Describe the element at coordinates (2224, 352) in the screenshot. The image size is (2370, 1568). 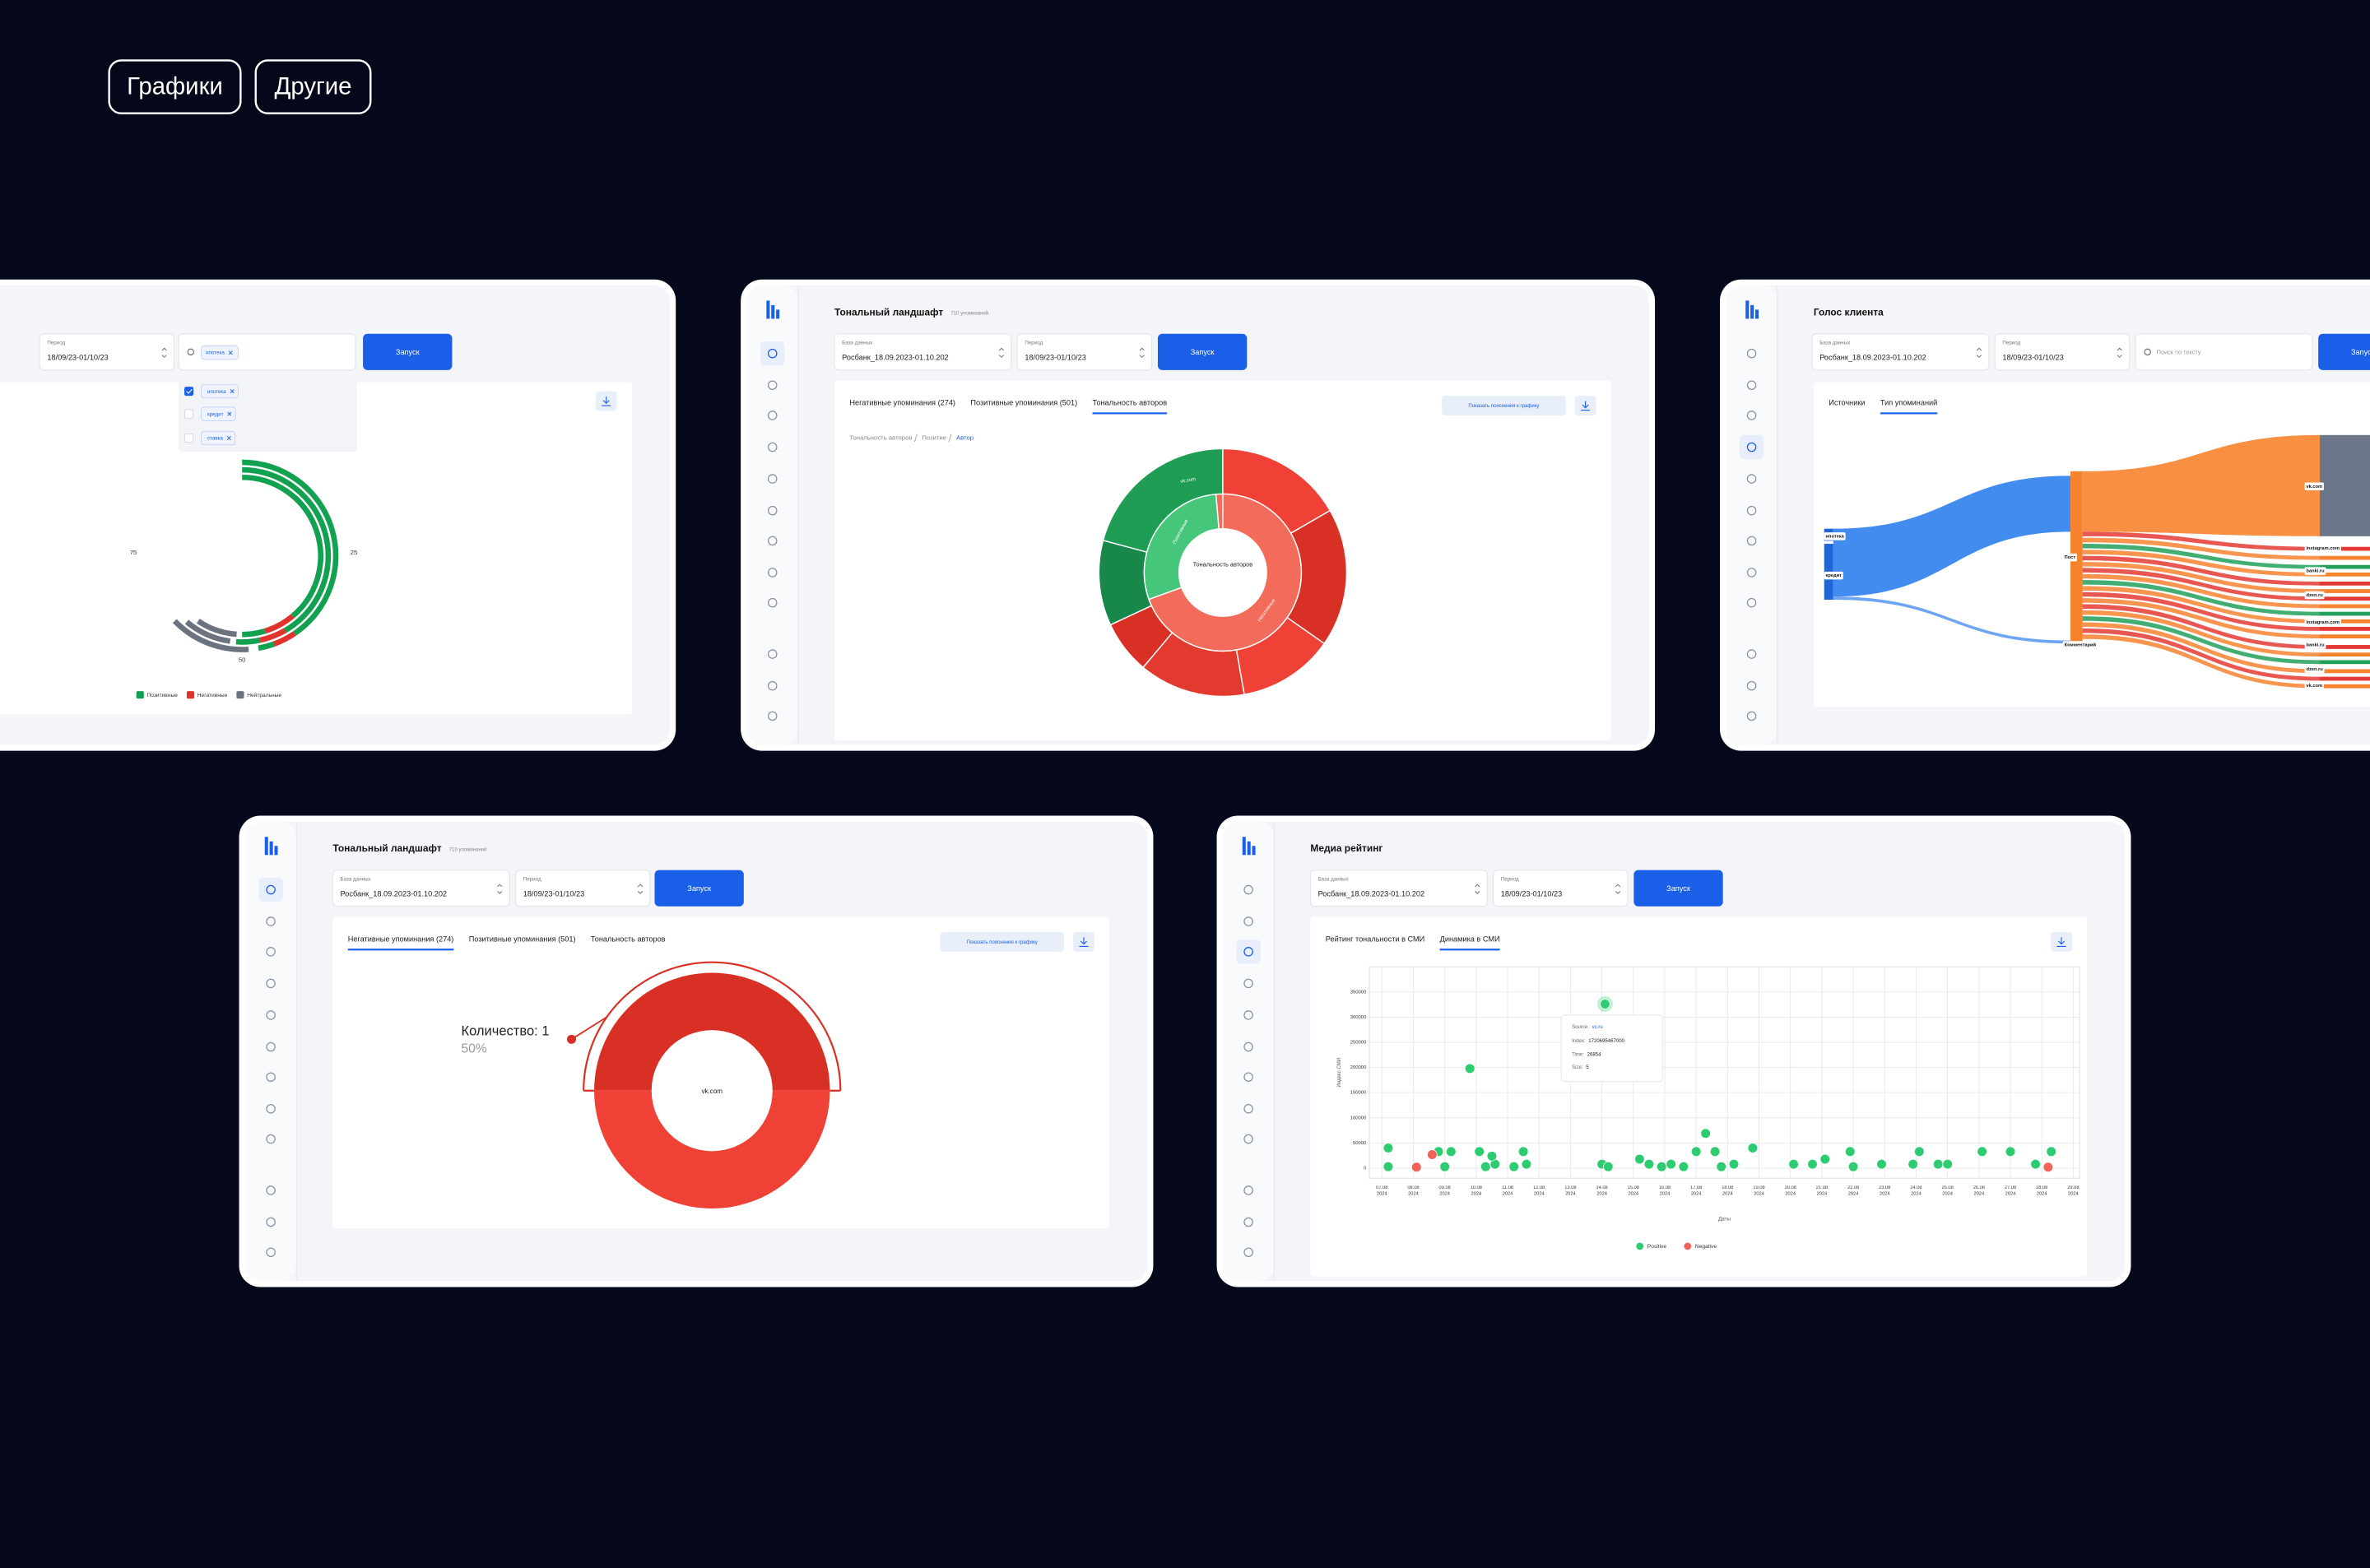
I see `search-field` at that location.